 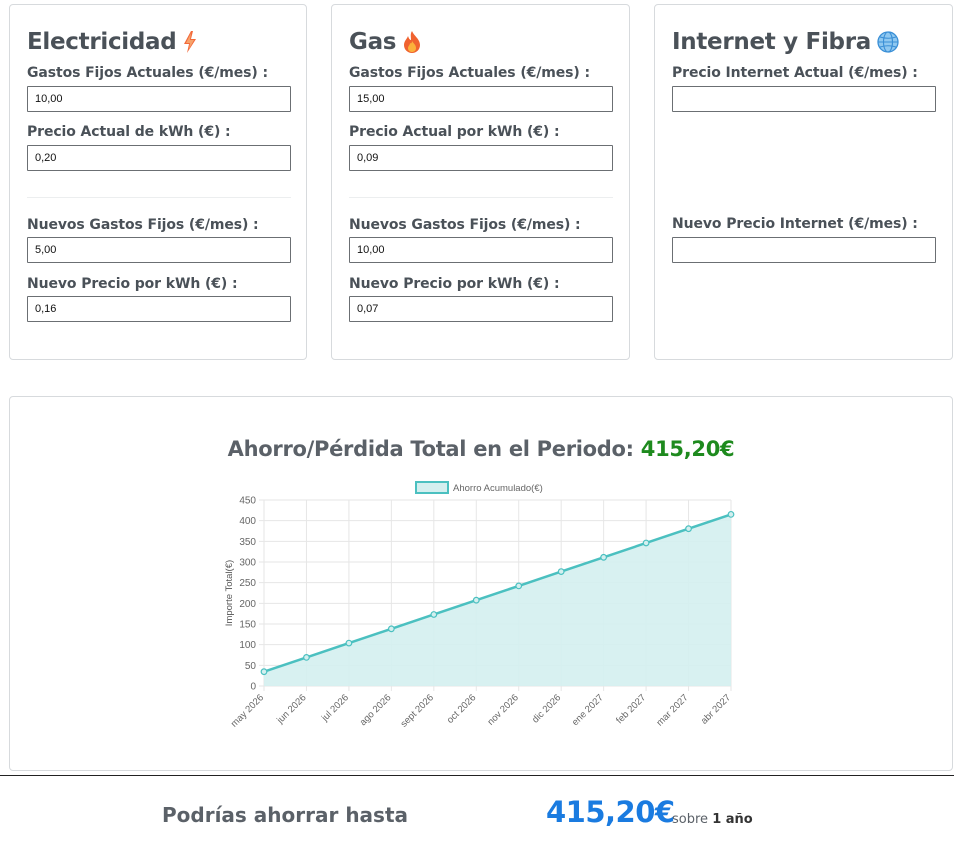 I want to click on y-tick-label: 100, so click(x=247, y=645).